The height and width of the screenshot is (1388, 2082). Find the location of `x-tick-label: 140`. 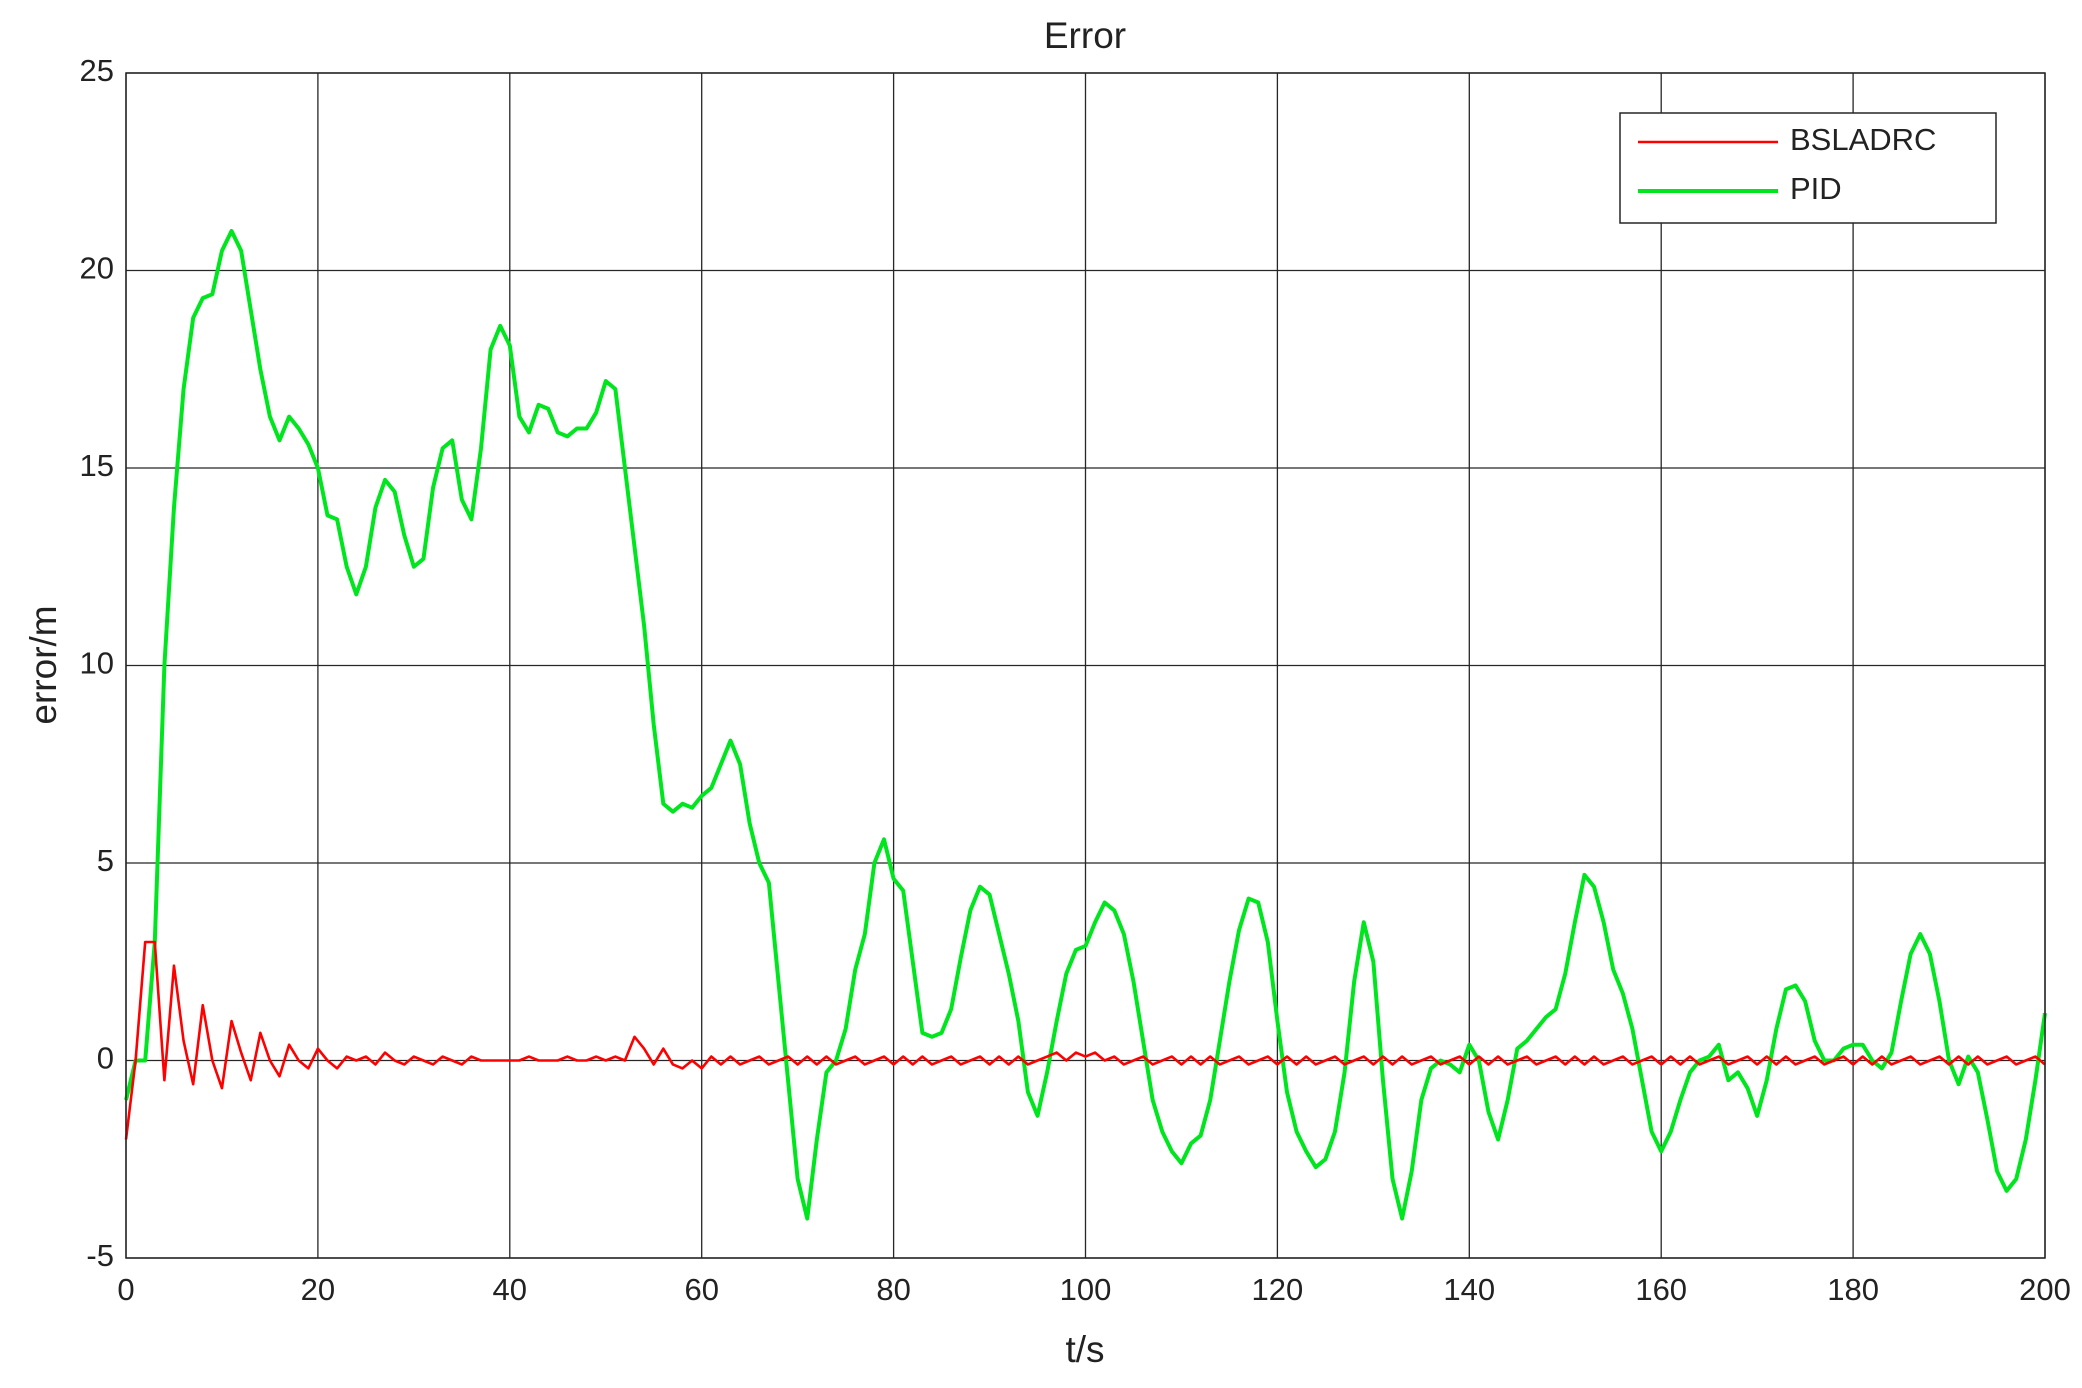

x-tick-label: 140 is located at coordinates (1469, 1289).